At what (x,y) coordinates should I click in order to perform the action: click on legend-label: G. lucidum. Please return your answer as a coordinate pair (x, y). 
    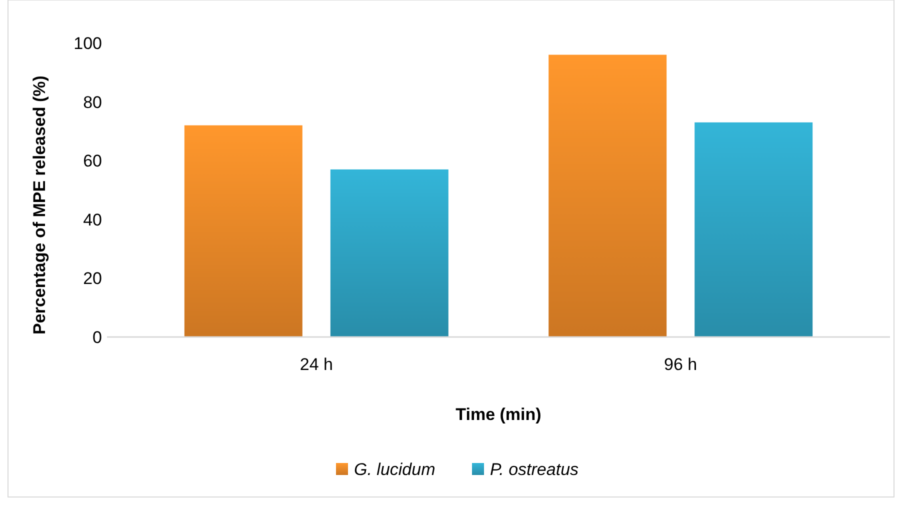
    Looking at the image, I should click on (395, 469).